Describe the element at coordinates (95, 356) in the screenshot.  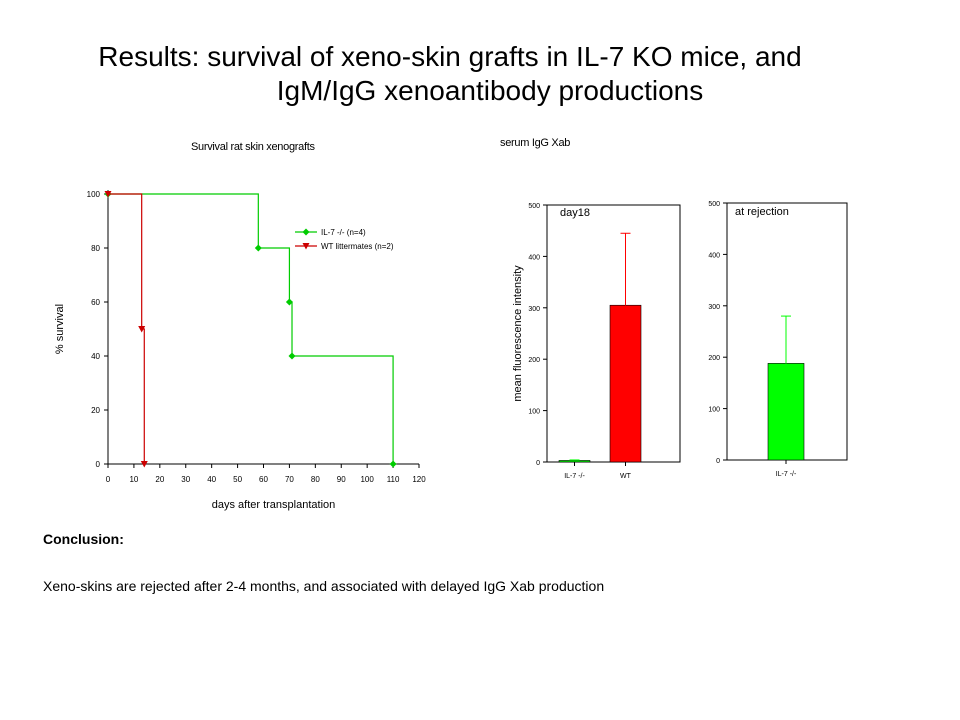
I see `y-tick-label: 40` at that location.